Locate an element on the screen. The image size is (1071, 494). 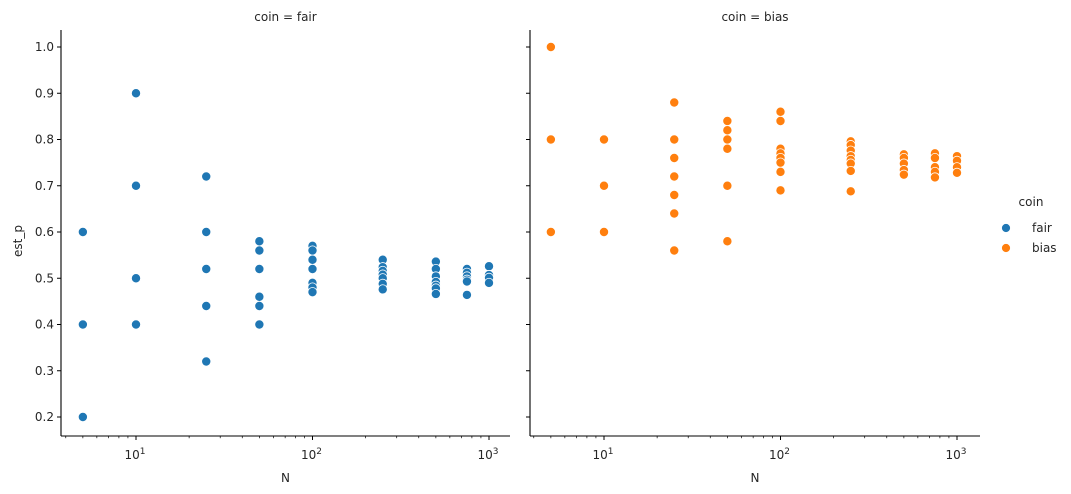
y-tick-label: 0.4 is located at coordinates (44, 325).